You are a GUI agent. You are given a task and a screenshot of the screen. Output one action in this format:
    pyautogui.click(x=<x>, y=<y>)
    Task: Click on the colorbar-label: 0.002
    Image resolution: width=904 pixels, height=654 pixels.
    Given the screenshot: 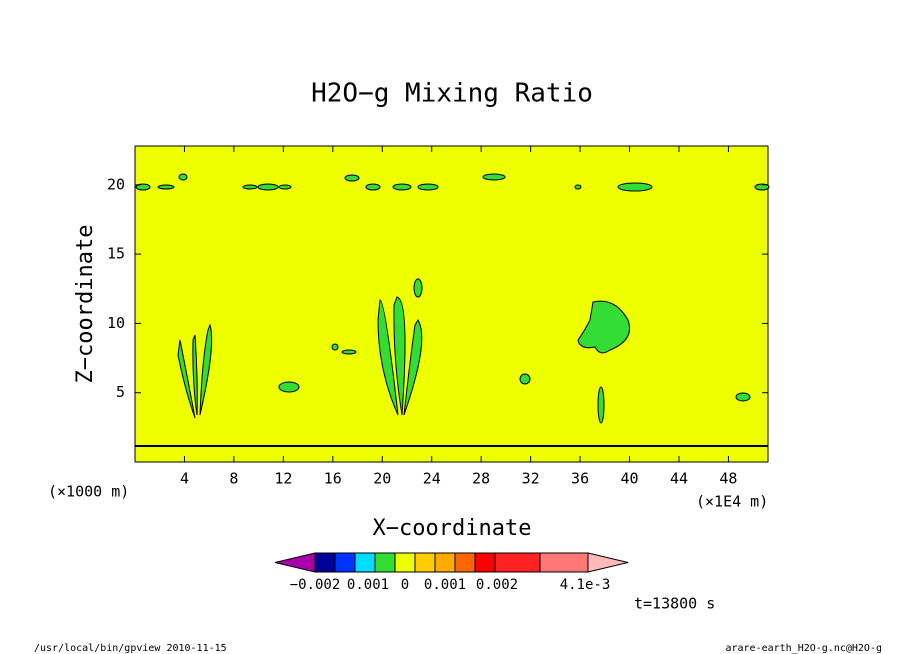 What is the action you would take?
    pyautogui.click(x=497, y=585)
    